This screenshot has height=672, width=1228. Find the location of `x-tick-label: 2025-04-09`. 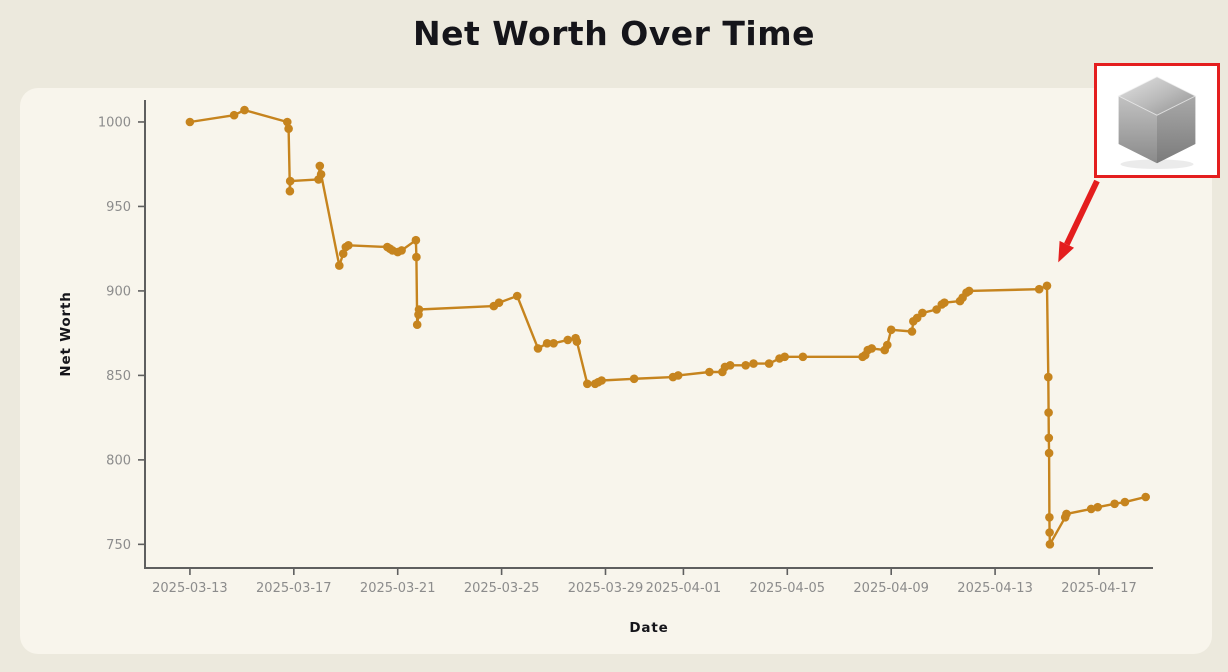

x-tick-label: 2025-04-09 is located at coordinates (891, 588).